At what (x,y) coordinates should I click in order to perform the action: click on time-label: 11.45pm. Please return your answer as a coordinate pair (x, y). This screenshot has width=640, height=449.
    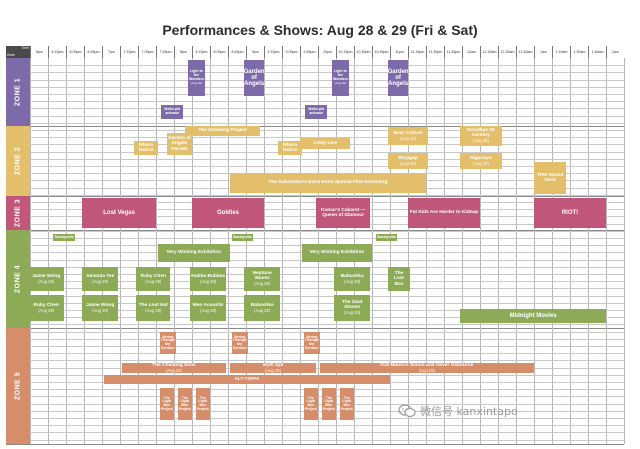
    Looking at the image, I should click on (453, 52).